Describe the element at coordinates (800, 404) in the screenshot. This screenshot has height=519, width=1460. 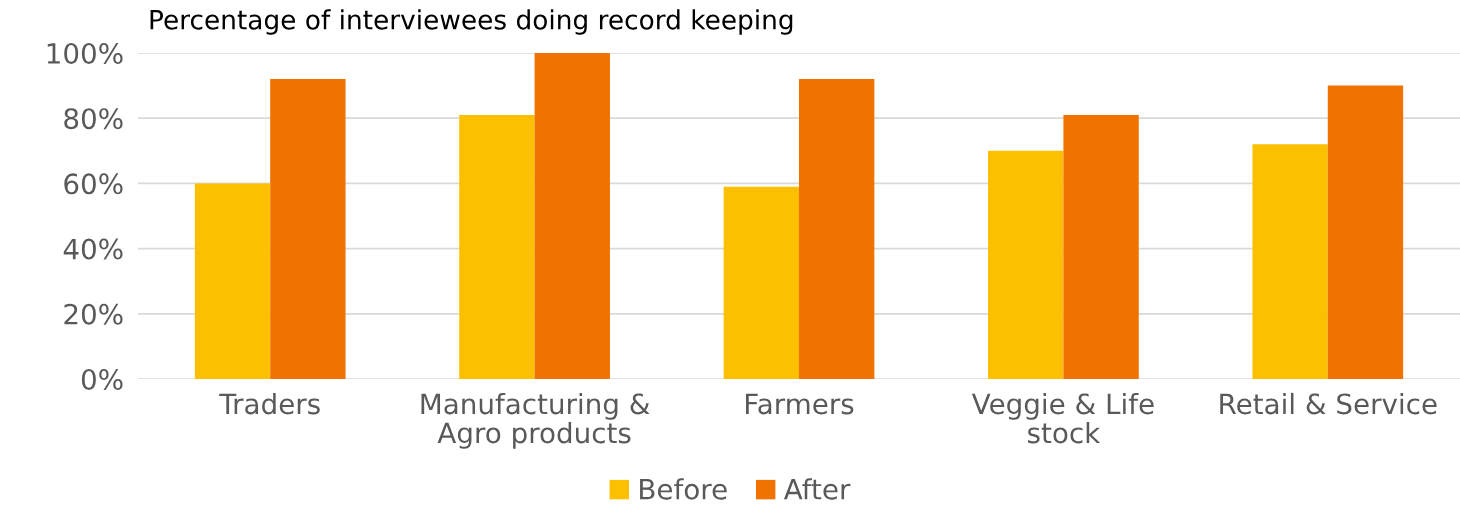
I see `x-tick-label: Farmers` at that location.